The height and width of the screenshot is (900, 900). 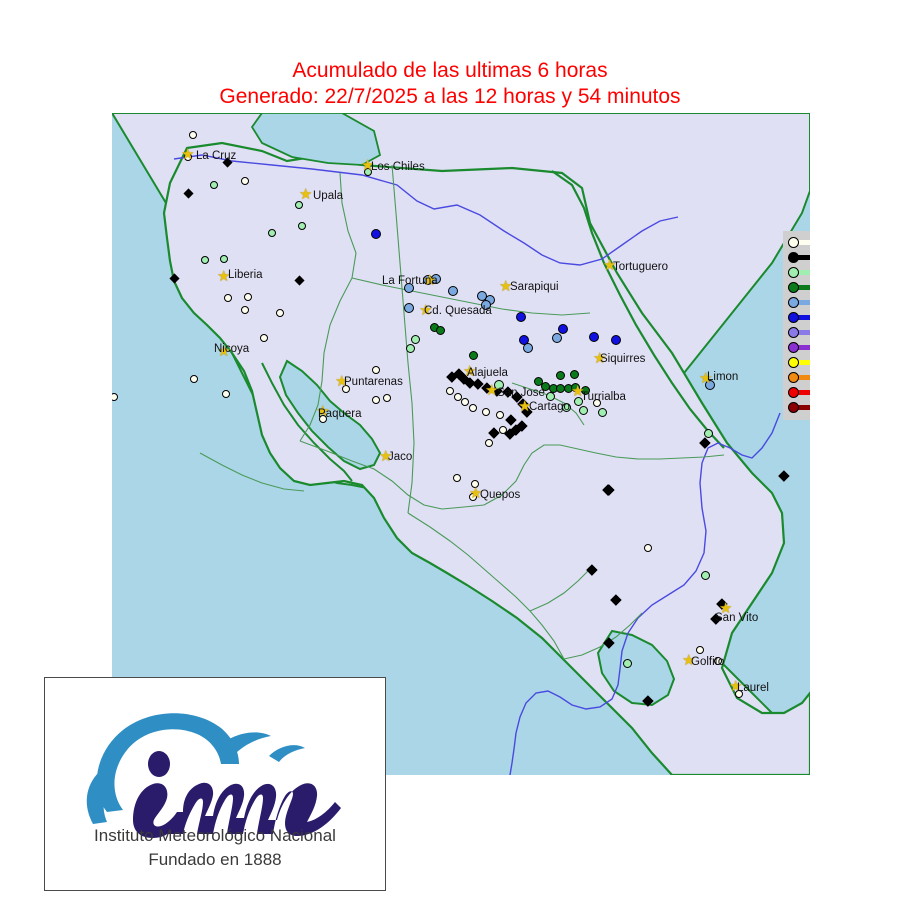 I want to click on city-label-liberia: Liberia, so click(x=245, y=275).